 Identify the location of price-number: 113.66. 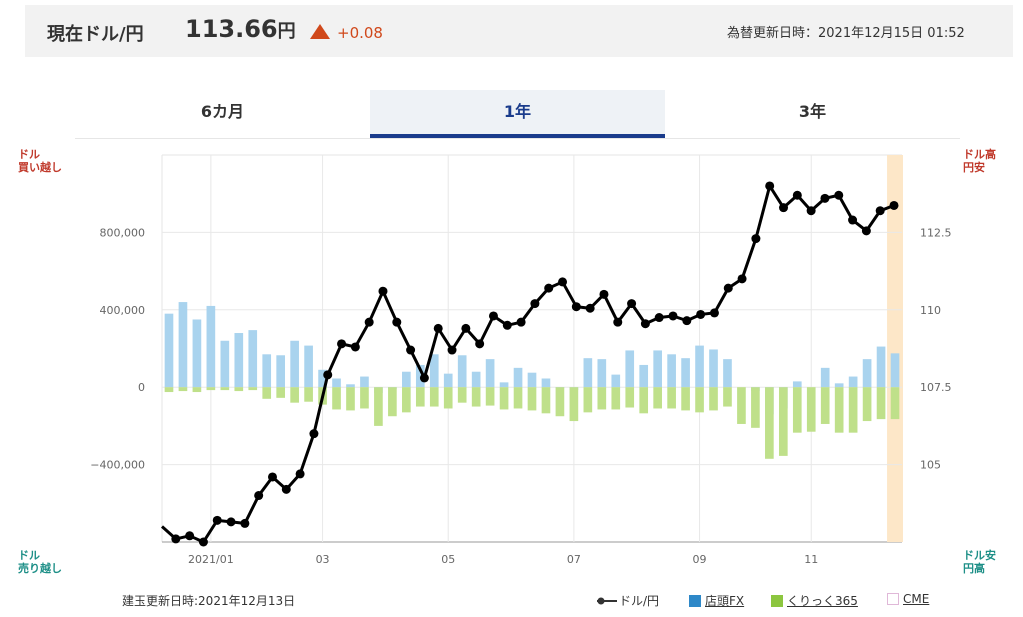
(231, 29).